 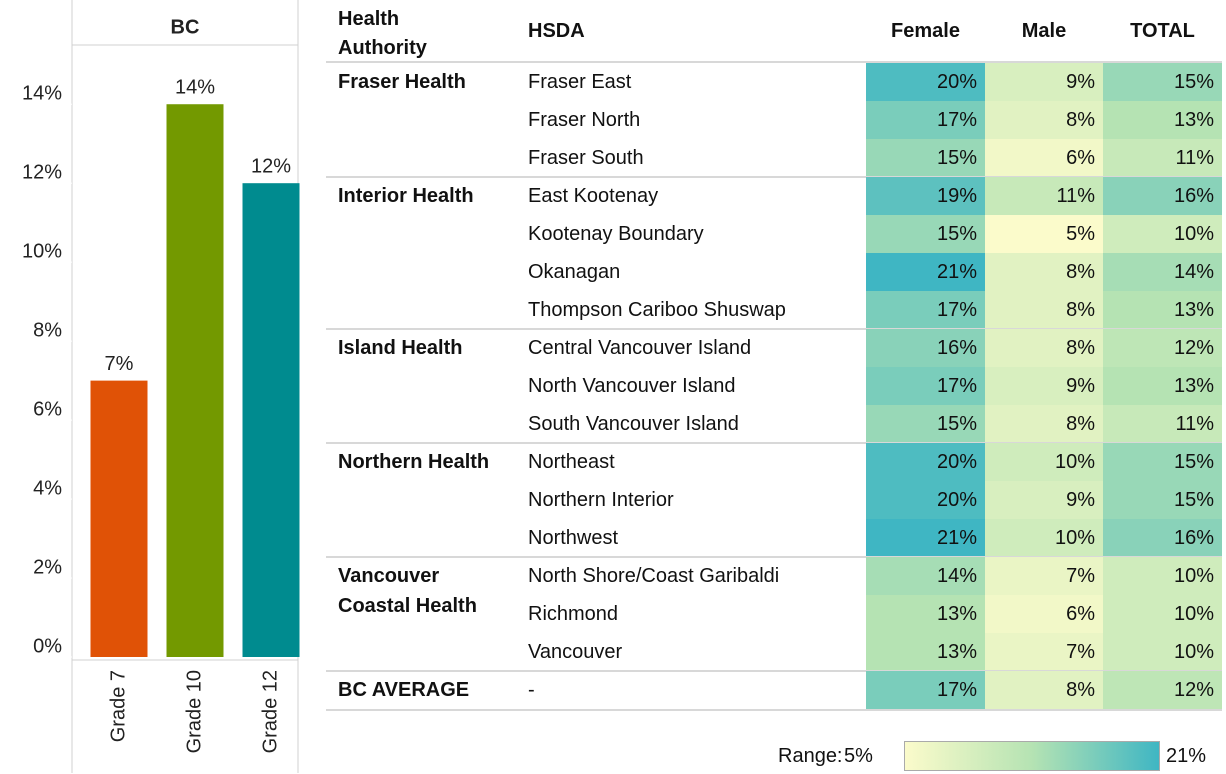 I want to click on value-label: 7%, so click(x=119, y=364).